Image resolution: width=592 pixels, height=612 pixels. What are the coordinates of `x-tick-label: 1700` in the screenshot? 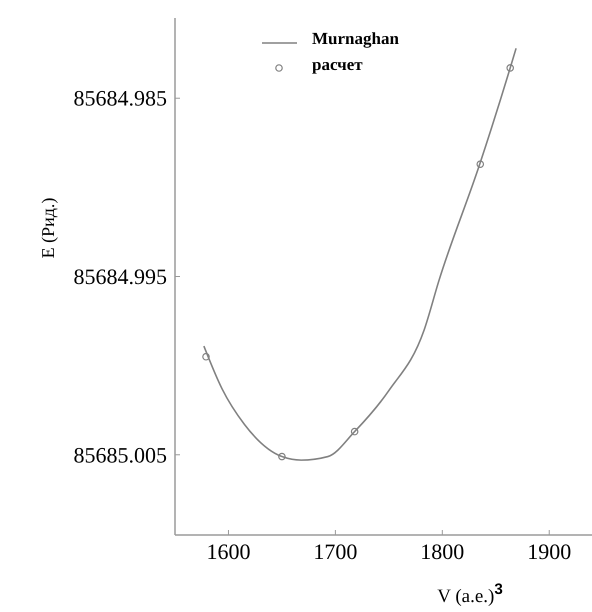 It's located at (335, 551).